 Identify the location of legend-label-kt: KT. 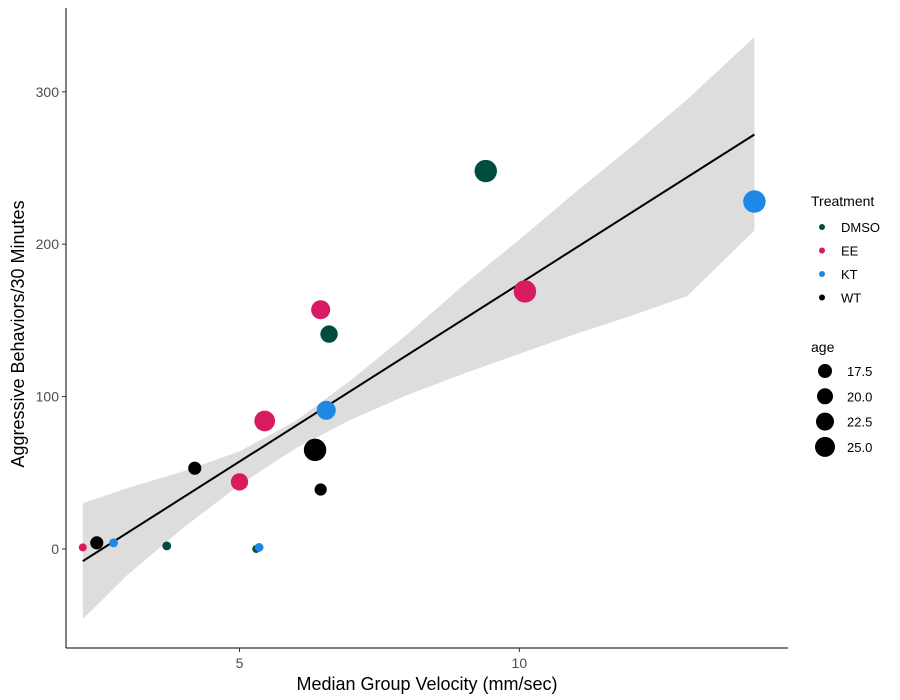
(849, 274).